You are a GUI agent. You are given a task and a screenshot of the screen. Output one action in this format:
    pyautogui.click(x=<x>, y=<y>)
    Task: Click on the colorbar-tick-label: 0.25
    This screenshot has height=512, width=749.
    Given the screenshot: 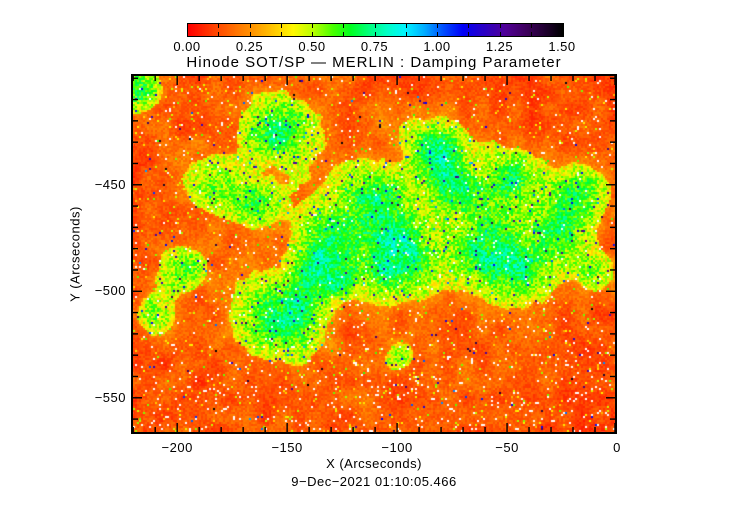 What is the action you would take?
    pyautogui.click(x=249, y=46)
    